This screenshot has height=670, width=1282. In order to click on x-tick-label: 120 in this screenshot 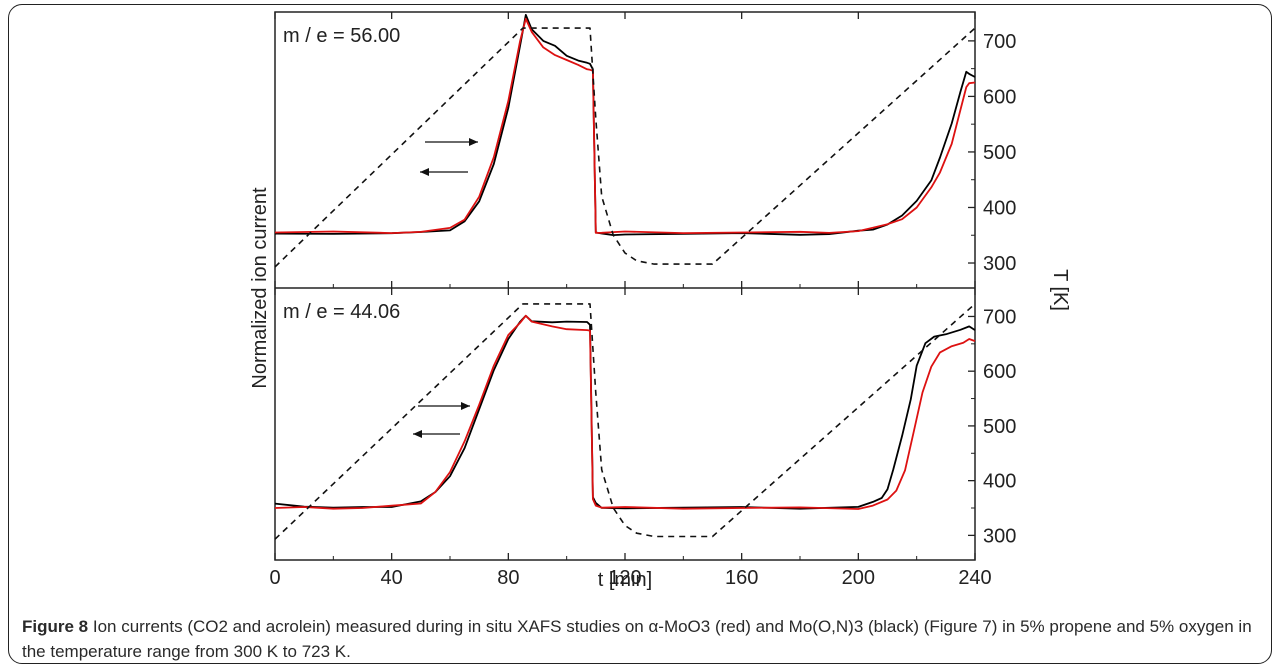, I will do `click(624, 578)`.